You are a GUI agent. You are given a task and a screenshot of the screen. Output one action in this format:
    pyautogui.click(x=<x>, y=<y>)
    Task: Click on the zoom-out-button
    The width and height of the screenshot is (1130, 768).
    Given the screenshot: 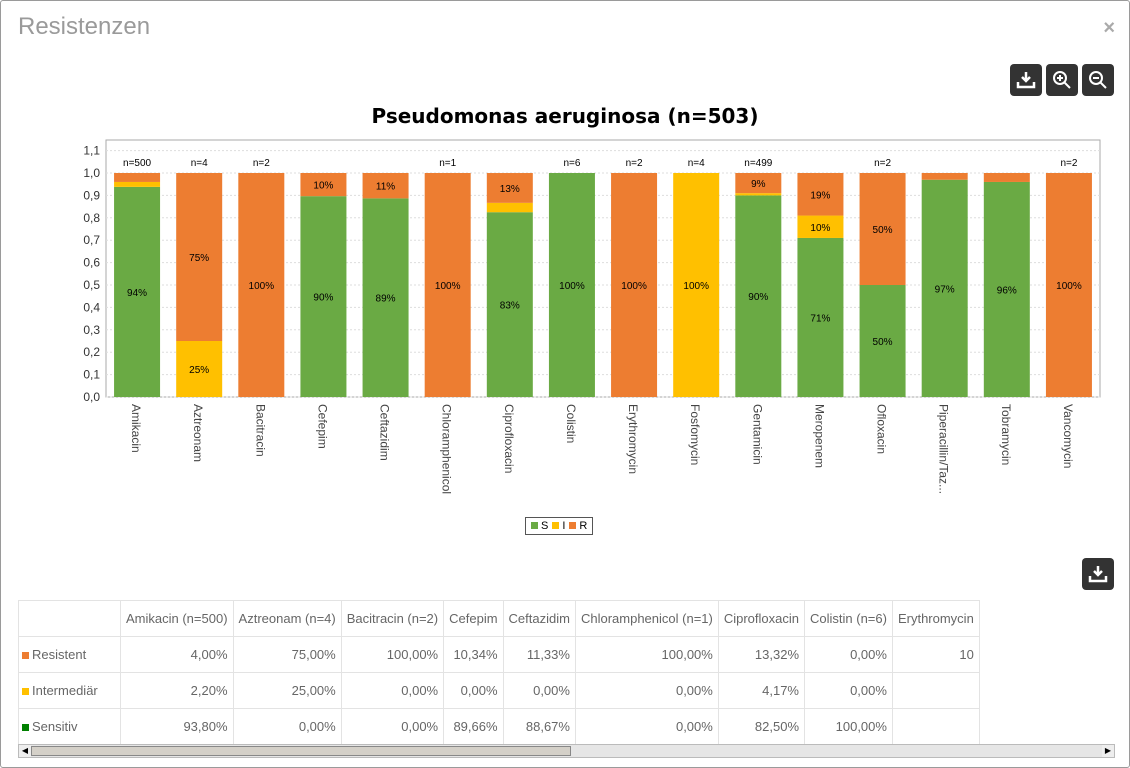 What is the action you would take?
    pyautogui.click(x=1098, y=80)
    